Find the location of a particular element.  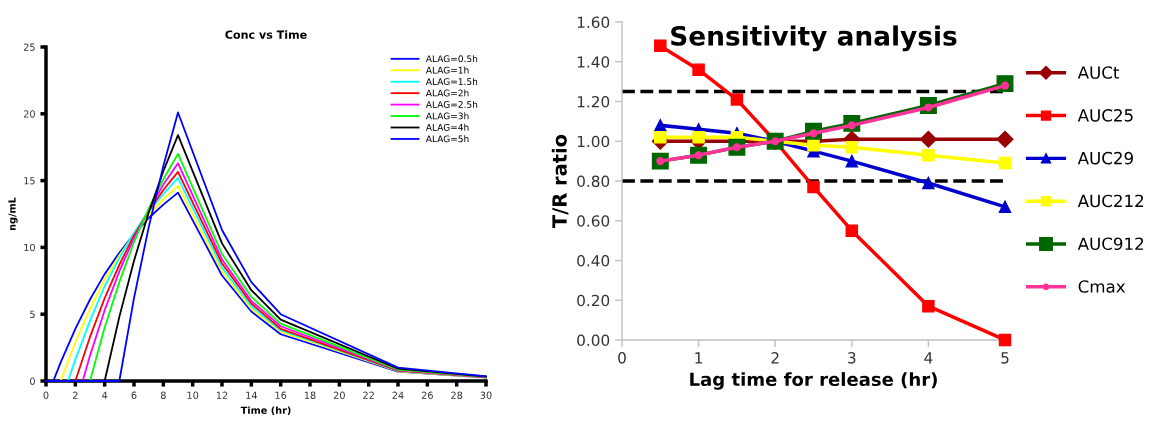

y-tick-label: 1.20 is located at coordinates (593, 101).